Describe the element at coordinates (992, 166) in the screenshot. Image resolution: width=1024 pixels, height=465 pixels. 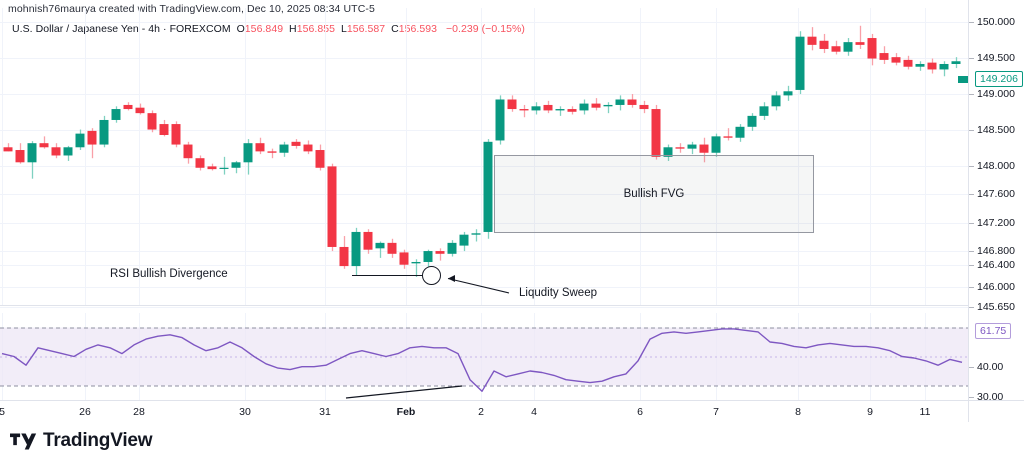
I see `price-tick: 148.000` at that location.